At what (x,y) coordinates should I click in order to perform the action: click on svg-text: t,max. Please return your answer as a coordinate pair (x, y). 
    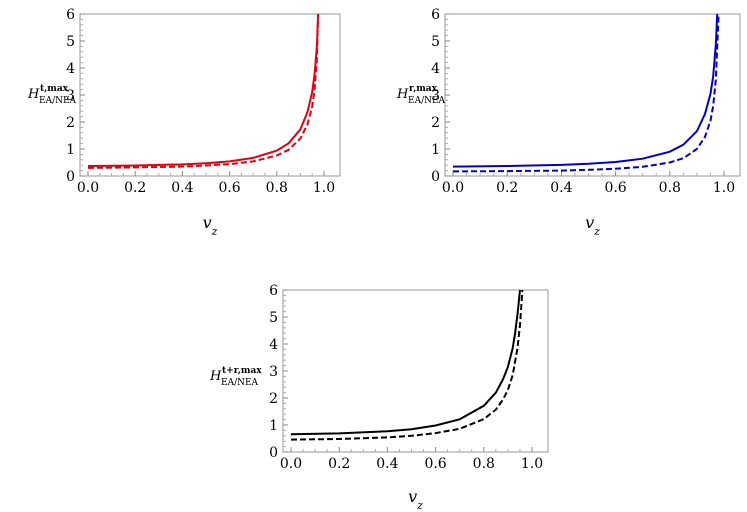
    Looking at the image, I should click on (54, 89).